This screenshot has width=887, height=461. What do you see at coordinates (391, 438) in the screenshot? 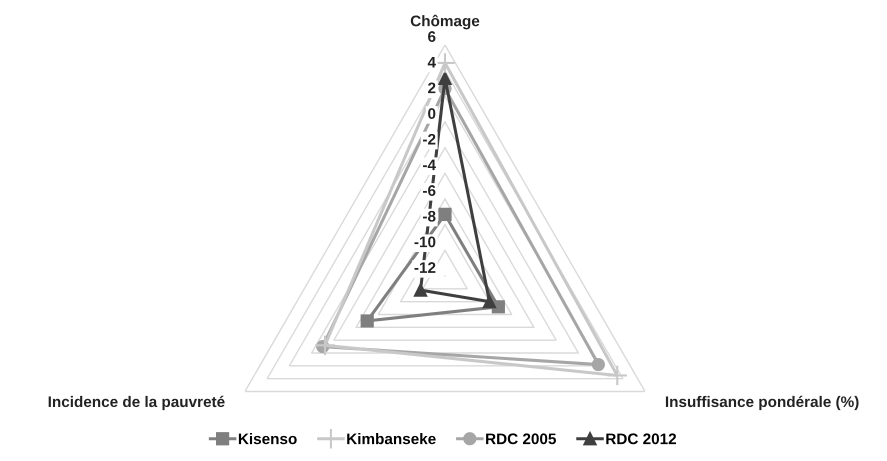
I see `legend-label: Kimbanseke` at bounding box center [391, 438].